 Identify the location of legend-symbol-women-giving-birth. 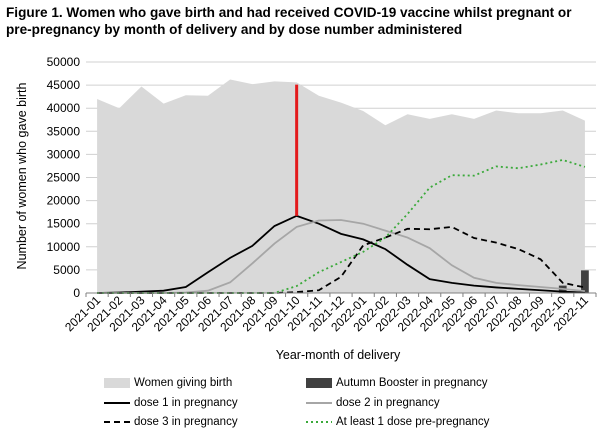
(117, 383).